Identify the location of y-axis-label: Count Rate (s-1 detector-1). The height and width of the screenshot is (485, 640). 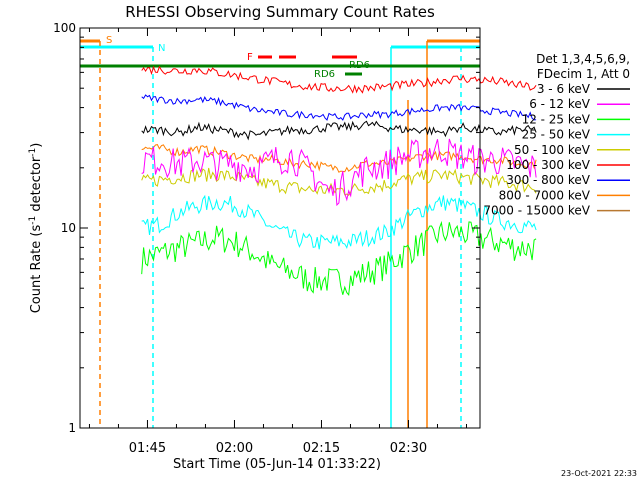
(36, 228).